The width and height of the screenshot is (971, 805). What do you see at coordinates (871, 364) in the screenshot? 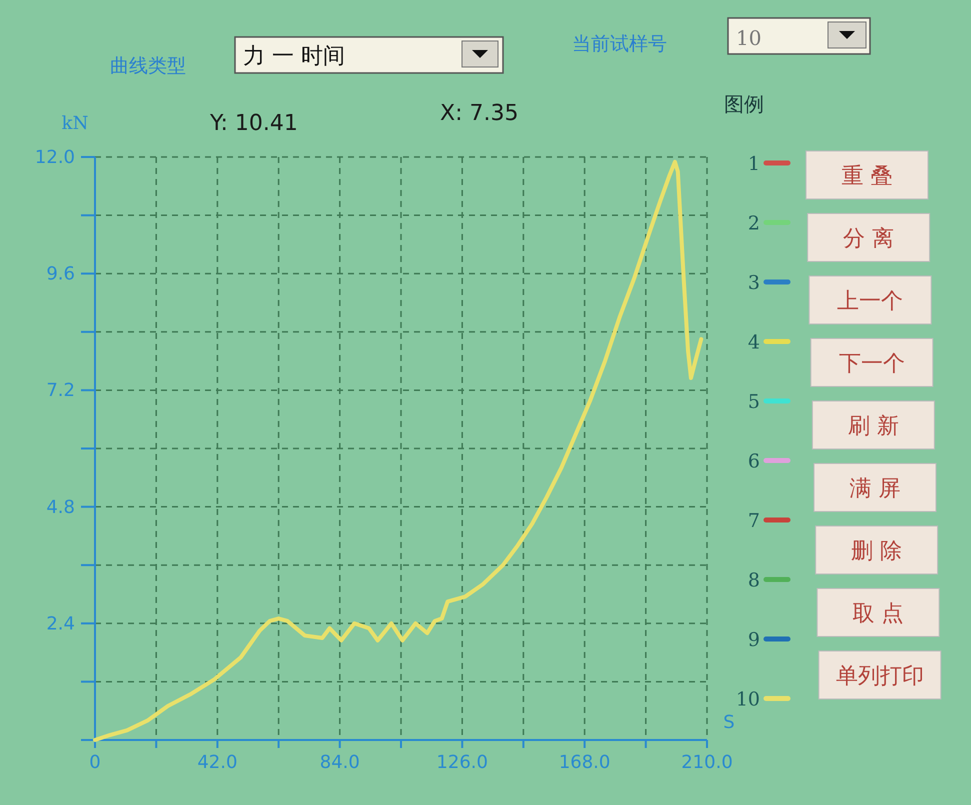
I see `text: 下一个` at bounding box center [871, 364].